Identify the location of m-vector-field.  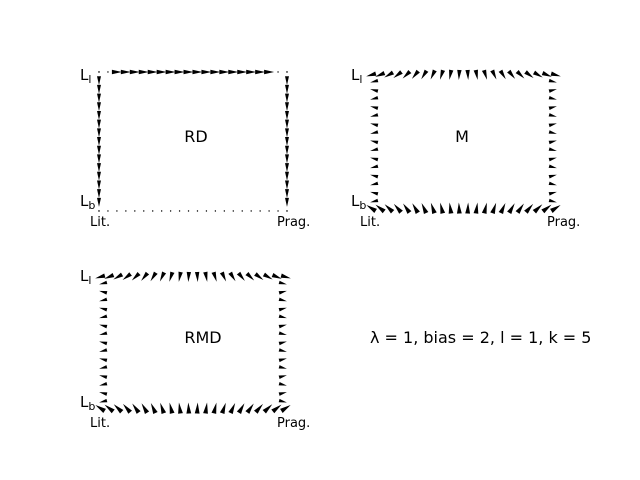
(463, 142).